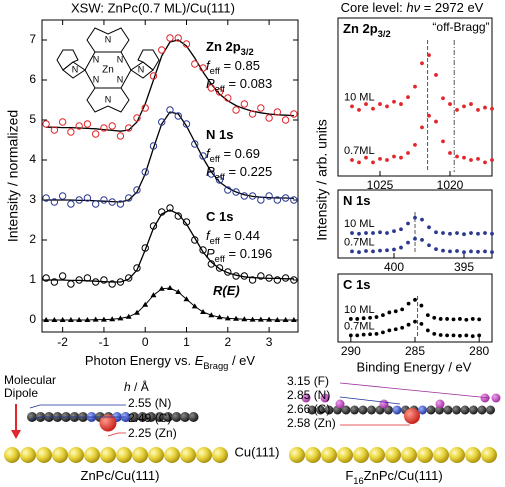  Describe the element at coordinates (394, 267) in the screenshot. I see `x-tick-label: 400` at that location.